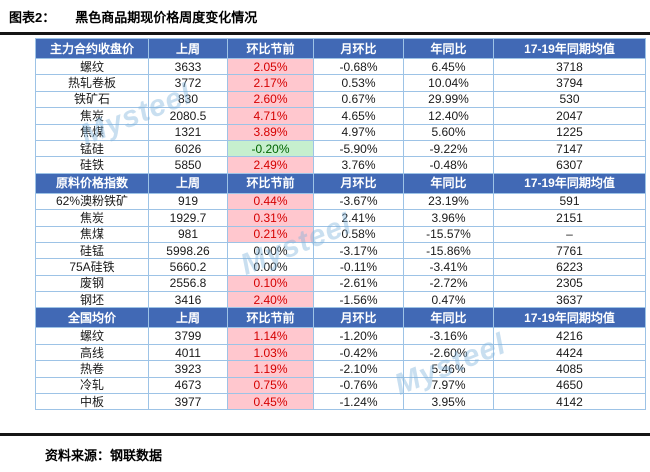 This screenshot has width=650, height=472. I want to click on value-cell: -2.60%, so click(448, 352).